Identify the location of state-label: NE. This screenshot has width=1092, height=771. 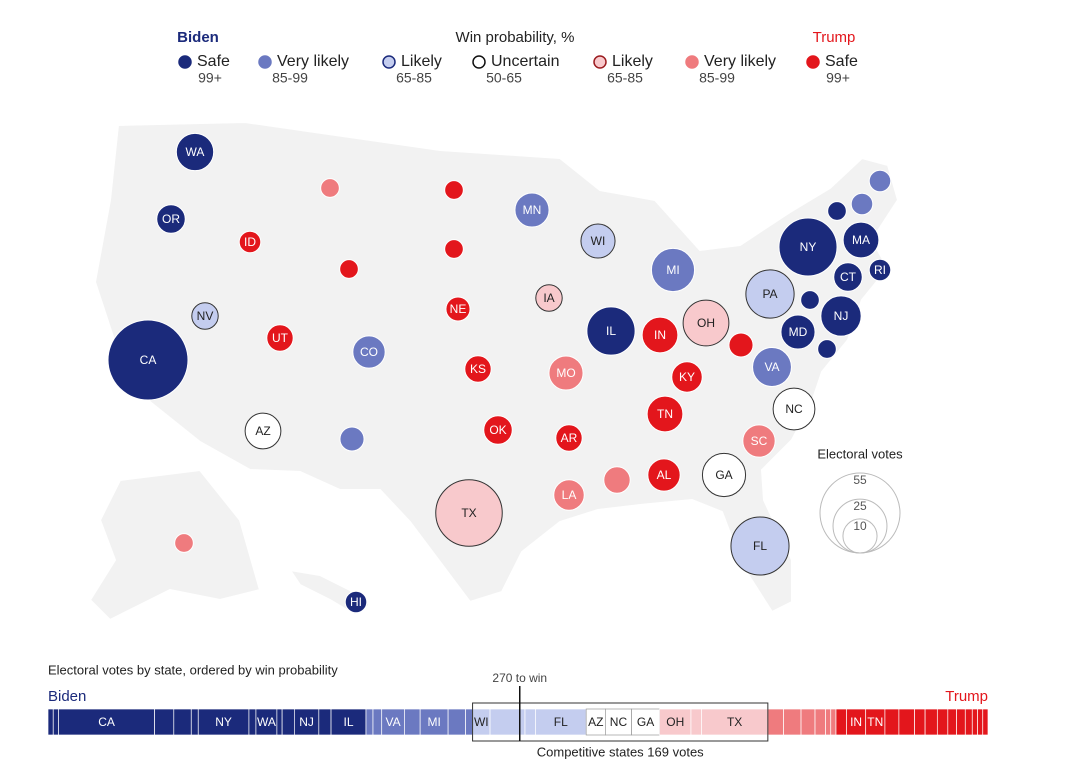
(458, 309).